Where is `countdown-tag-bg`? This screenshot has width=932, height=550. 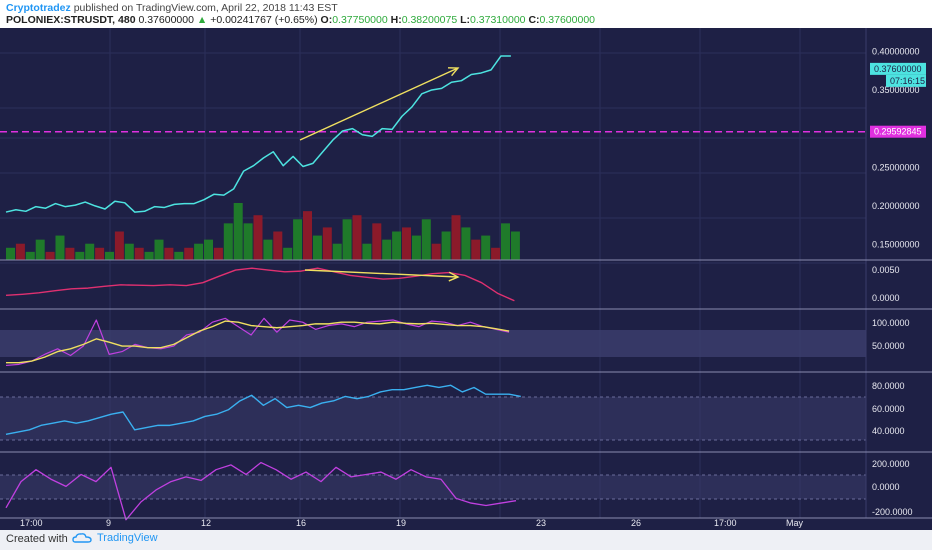 countdown-tag-bg is located at coordinates (906, 80).